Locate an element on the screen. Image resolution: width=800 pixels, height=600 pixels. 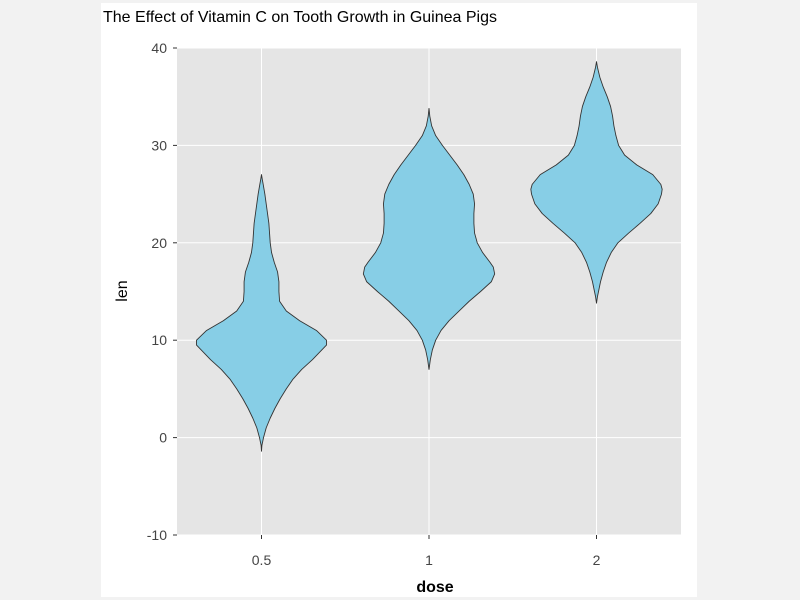
y-tick-label: 40 is located at coordinates (159, 48).